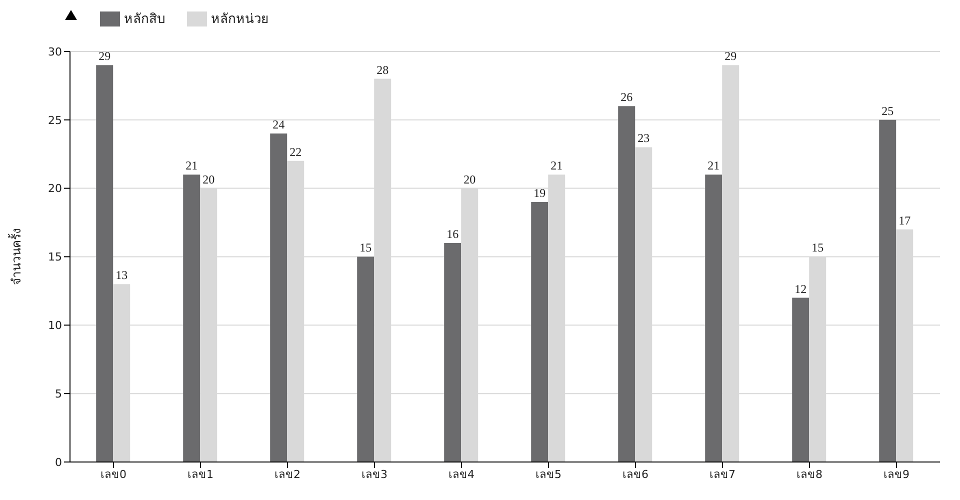  Describe the element at coordinates (240, 19) in the screenshot. I see `legend-label: หลักหน่วย` at that location.